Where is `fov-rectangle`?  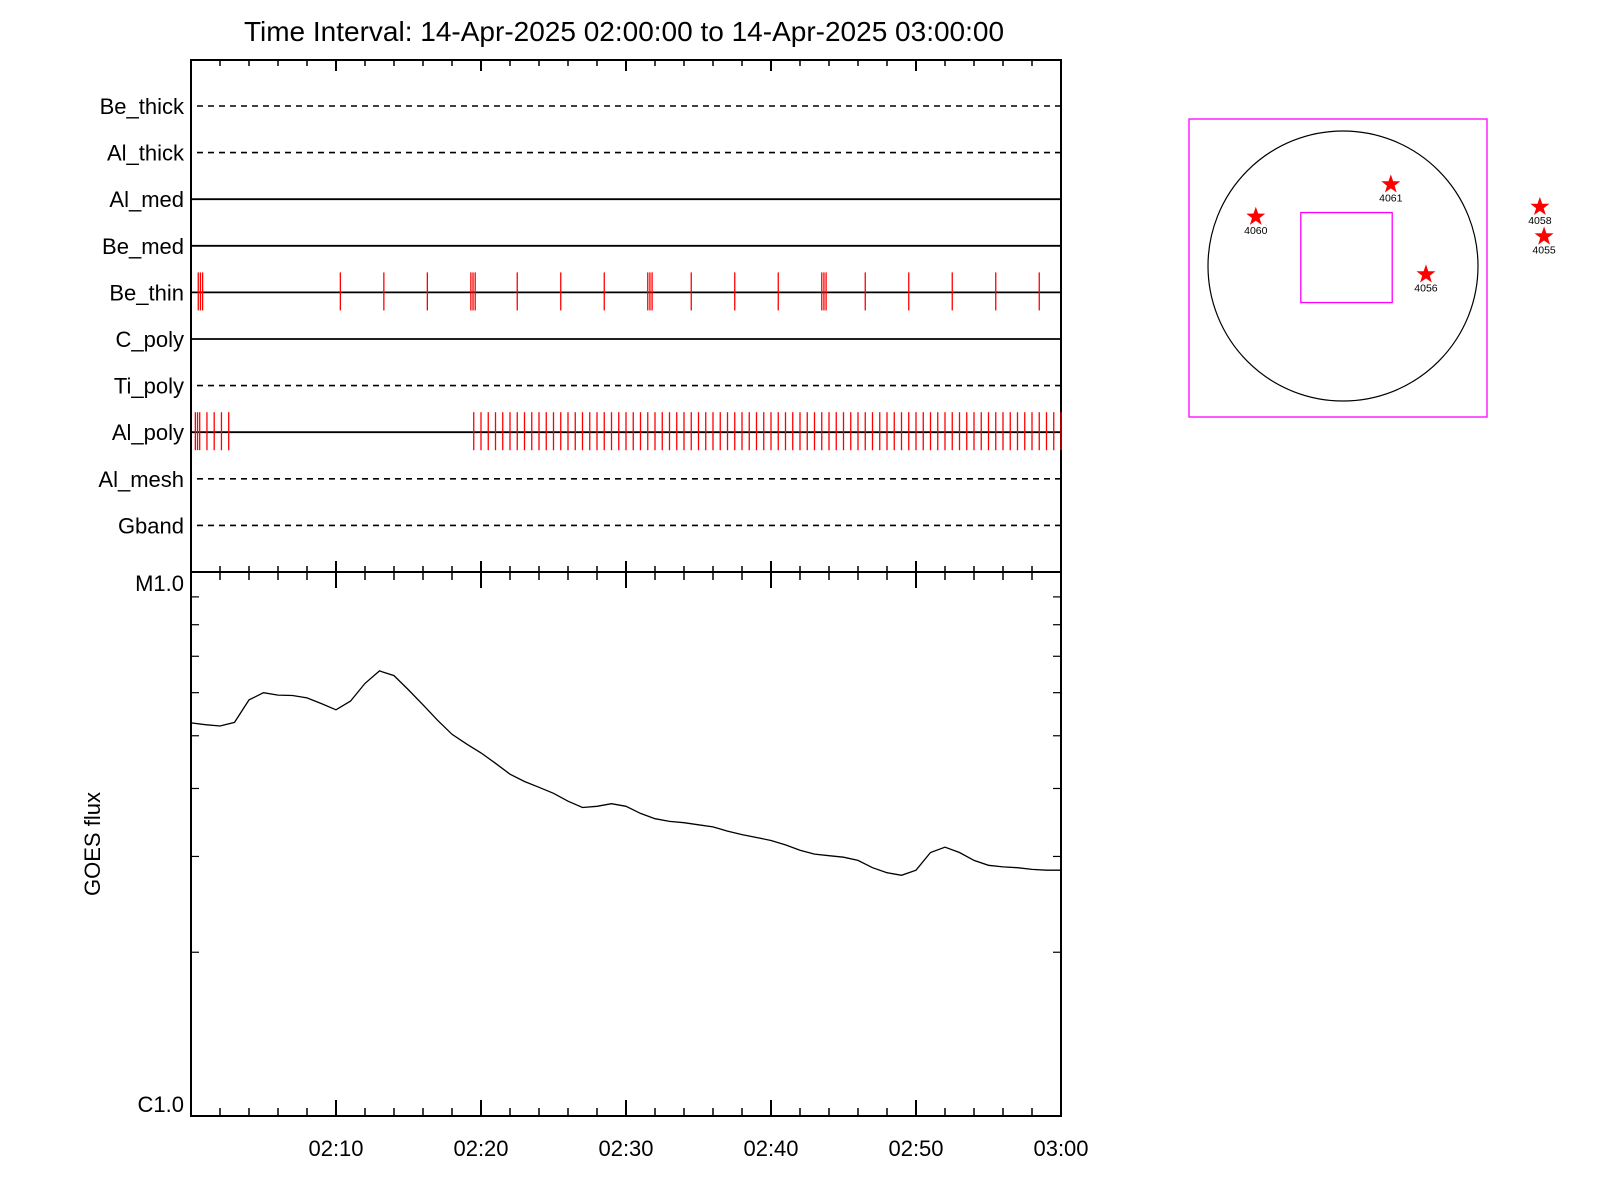 fov-rectangle is located at coordinates (1346, 257).